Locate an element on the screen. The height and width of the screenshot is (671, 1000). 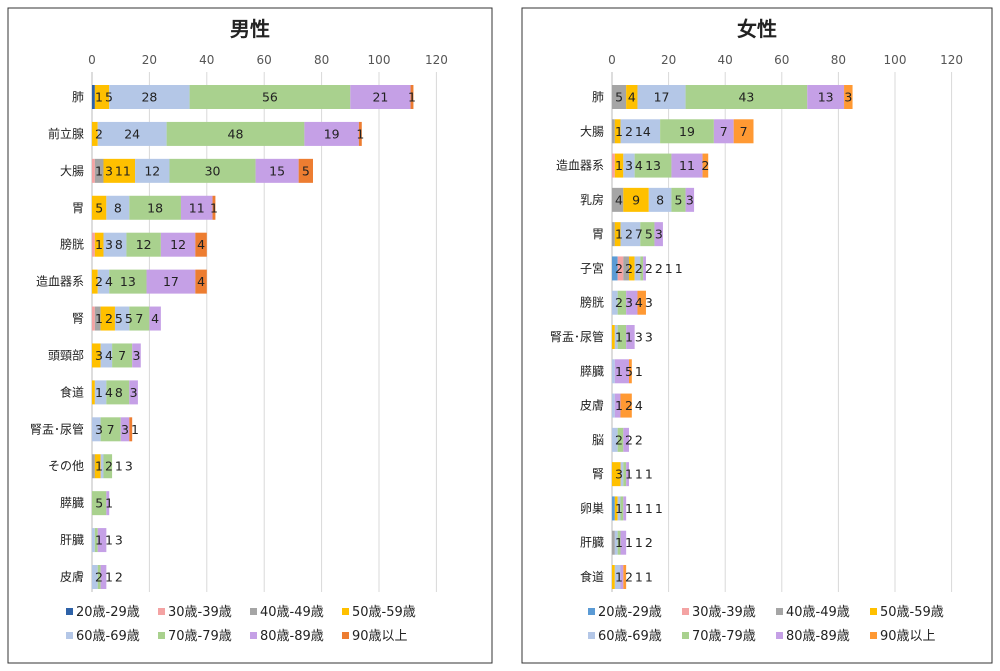
x-tick-label: 80 is located at coordinates (838, 60).